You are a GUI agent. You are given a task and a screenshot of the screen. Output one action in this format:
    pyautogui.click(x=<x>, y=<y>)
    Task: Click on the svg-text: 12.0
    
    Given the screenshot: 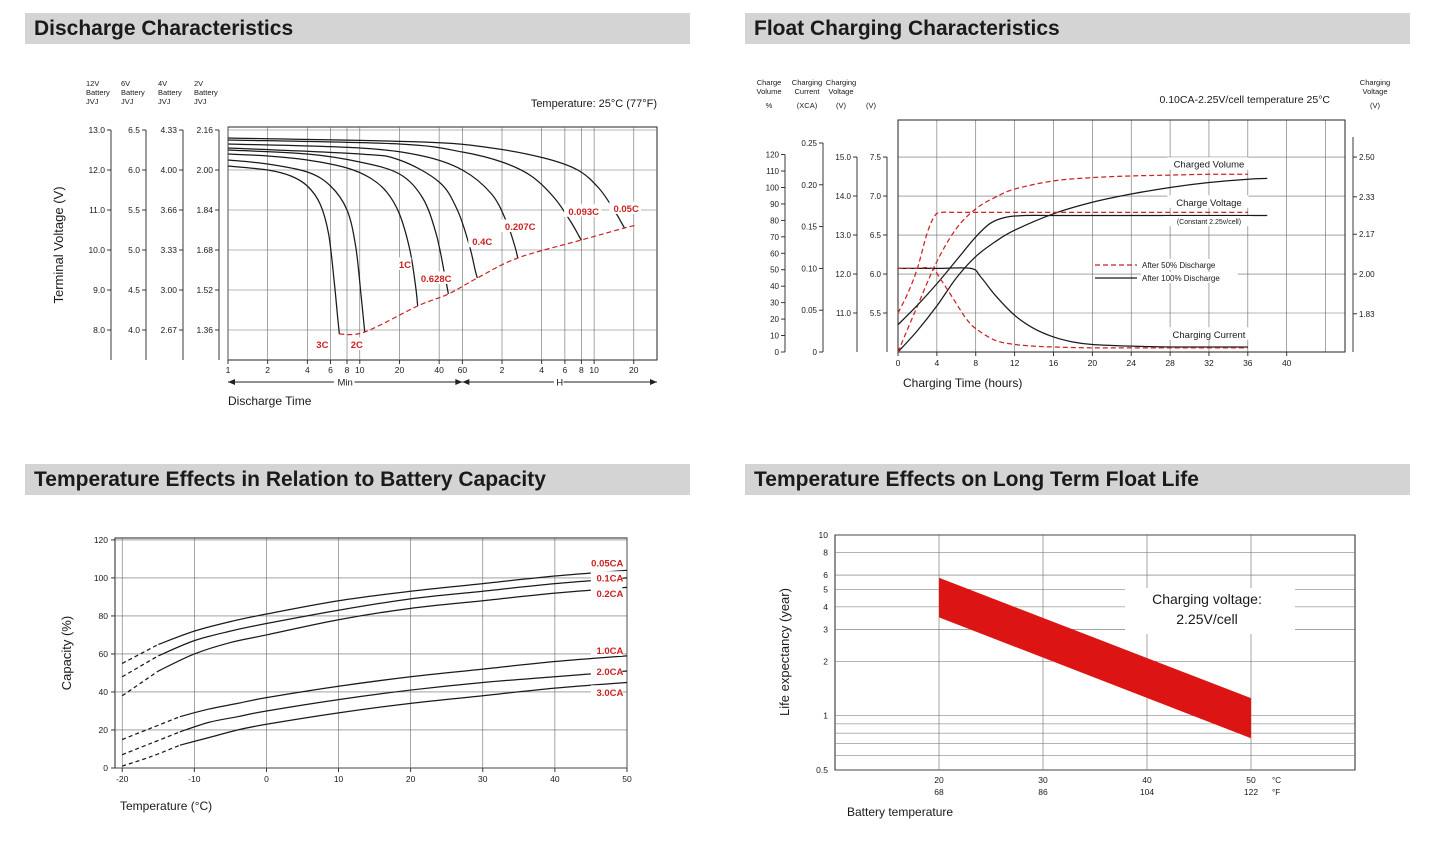 What is the action you would take?
    pyautogui.click(x=843, y=274)
    